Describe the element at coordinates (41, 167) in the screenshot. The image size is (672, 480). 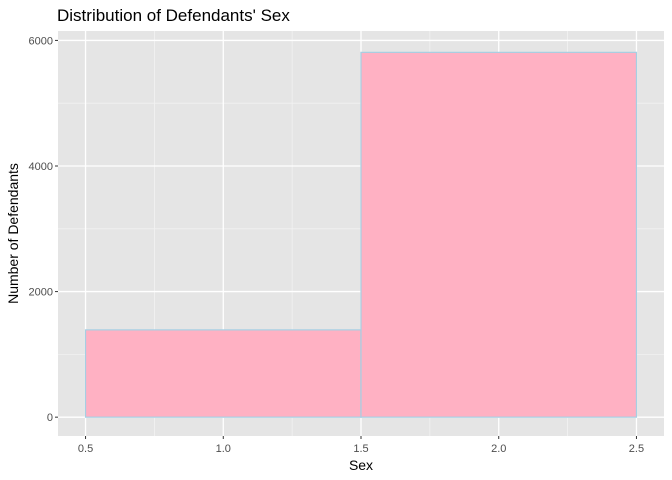
I see `y-tick-label: 4000` at that location.